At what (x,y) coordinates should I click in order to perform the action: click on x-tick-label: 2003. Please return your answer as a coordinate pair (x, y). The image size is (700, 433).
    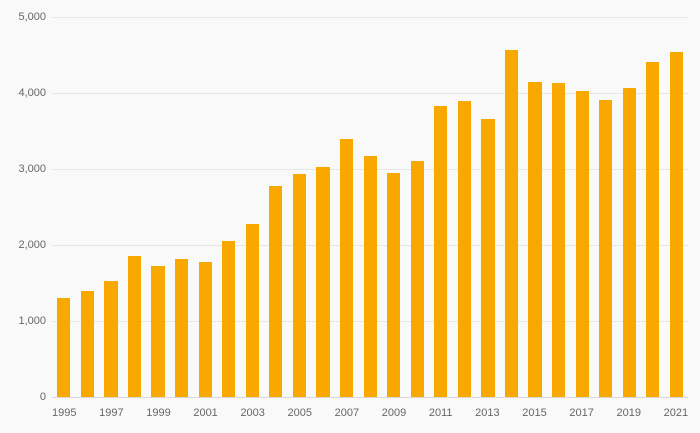
    Looking at the image, I should click on (252, 413).